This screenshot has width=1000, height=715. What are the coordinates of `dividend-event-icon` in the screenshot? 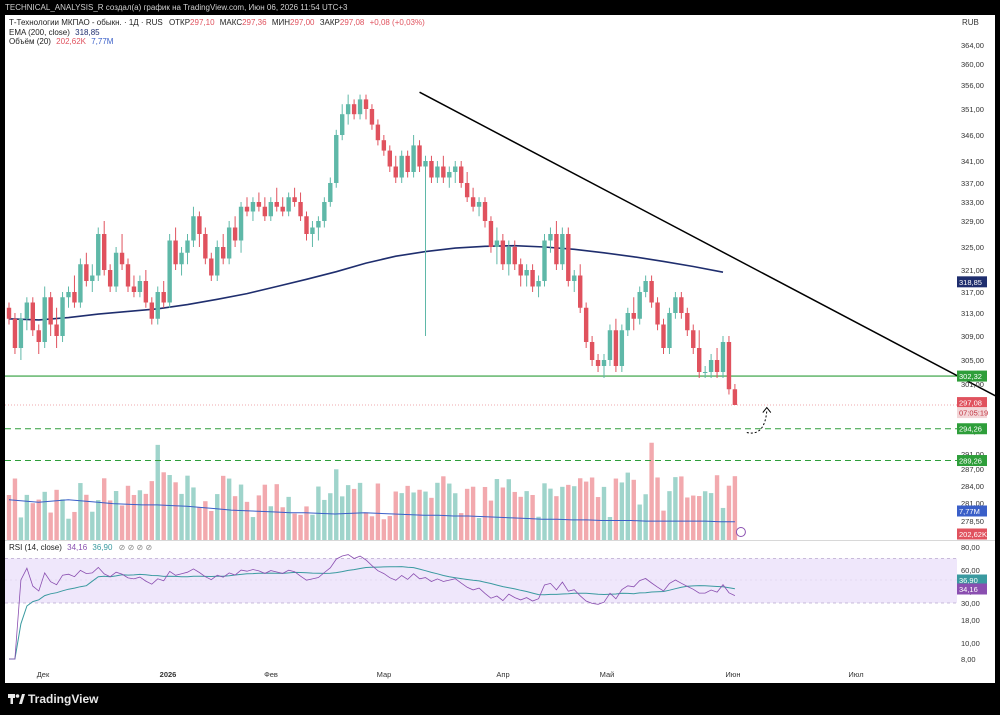 It's located at (740, 532).